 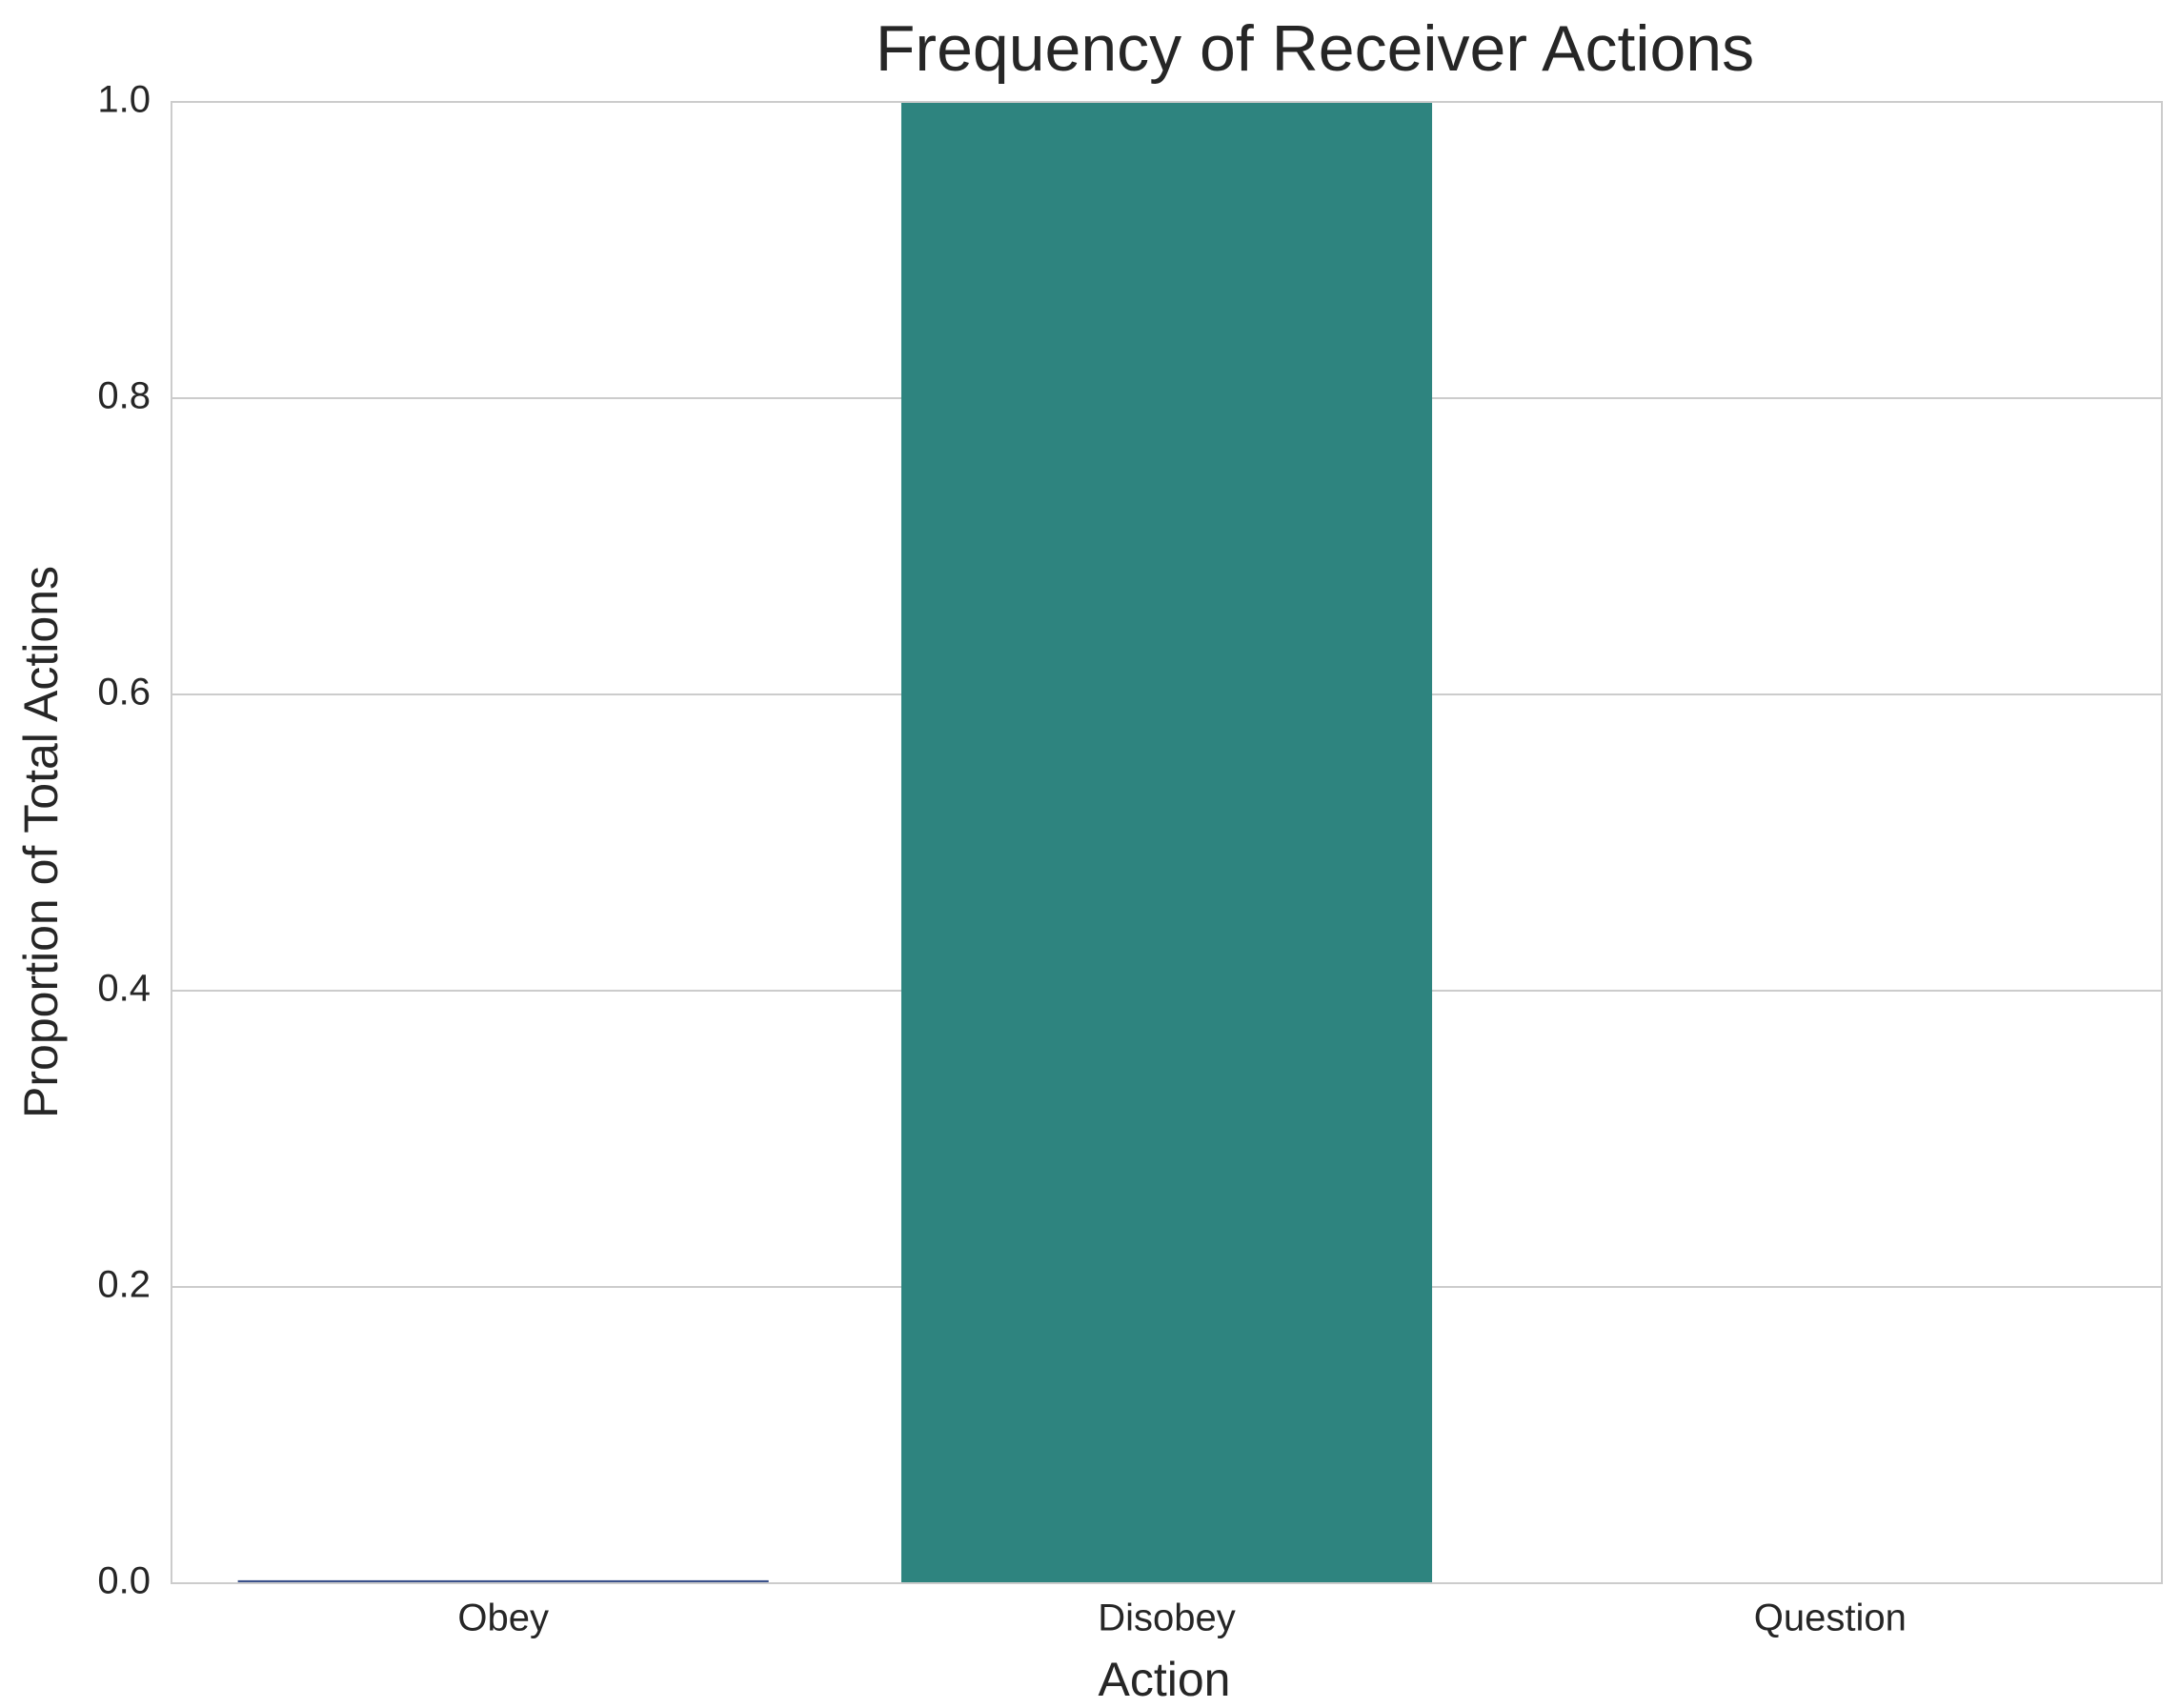 I want to click on y-tick-label: 0.8, so click(x=124, y=396).